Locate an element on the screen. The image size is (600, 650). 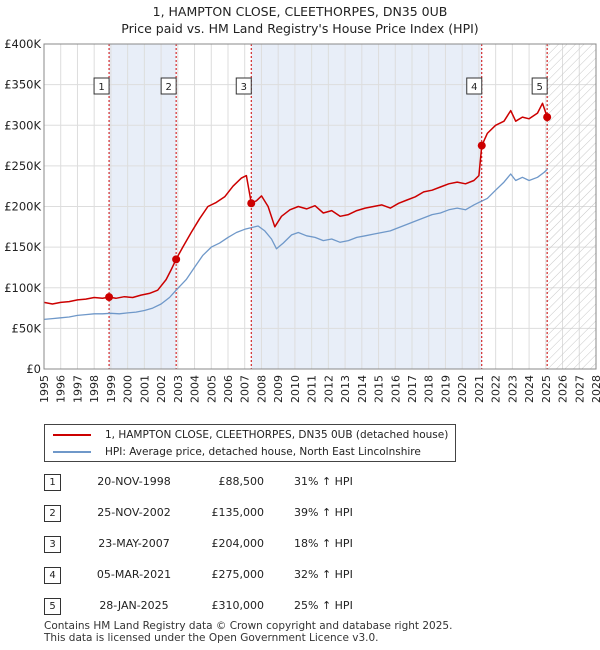
y-tick-label: £250K is located at coordinates (22, 166).